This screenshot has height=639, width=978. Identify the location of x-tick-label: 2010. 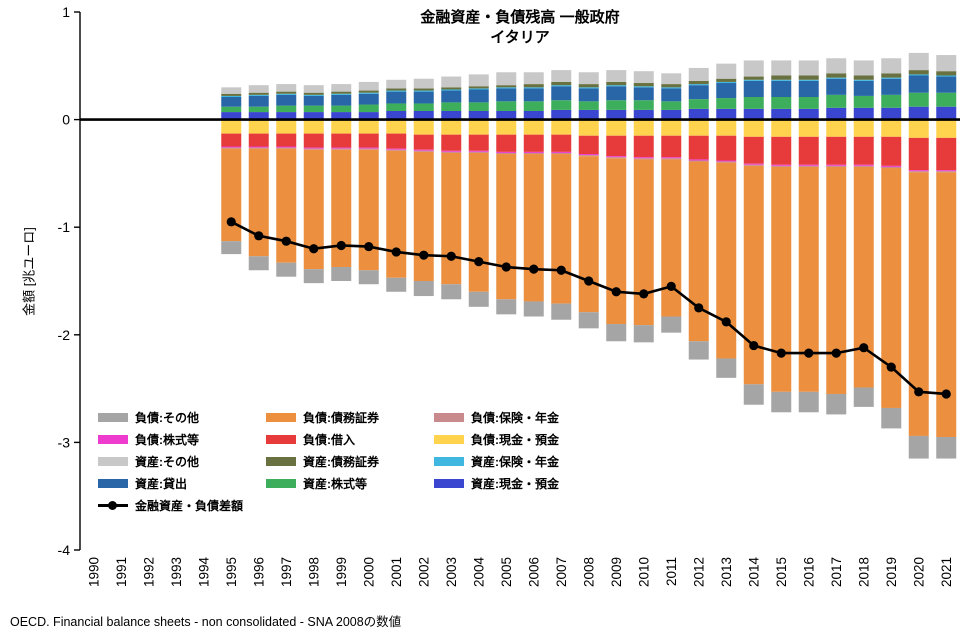
(643, 572).